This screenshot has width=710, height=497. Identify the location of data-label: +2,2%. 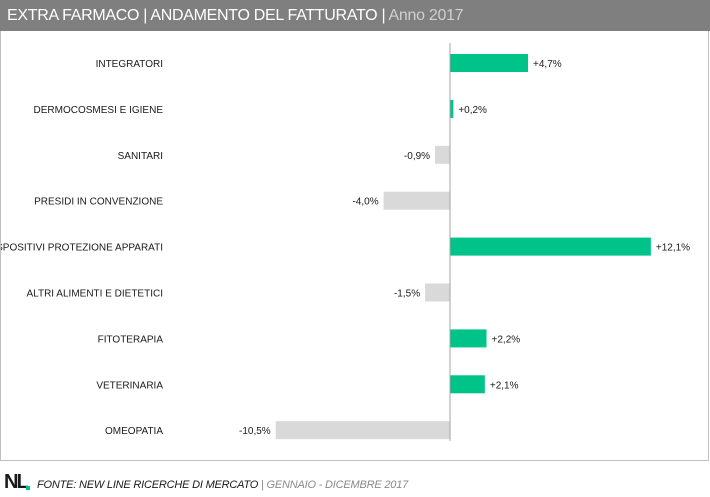
(506, 339).